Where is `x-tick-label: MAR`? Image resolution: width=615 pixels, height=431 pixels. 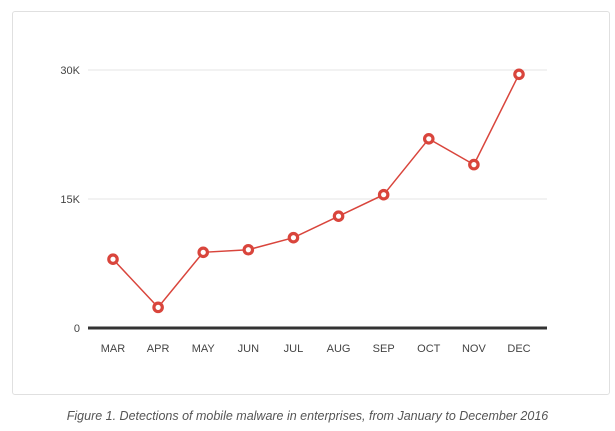
x-tick-label: MAR is located at coordinates (113, 349).